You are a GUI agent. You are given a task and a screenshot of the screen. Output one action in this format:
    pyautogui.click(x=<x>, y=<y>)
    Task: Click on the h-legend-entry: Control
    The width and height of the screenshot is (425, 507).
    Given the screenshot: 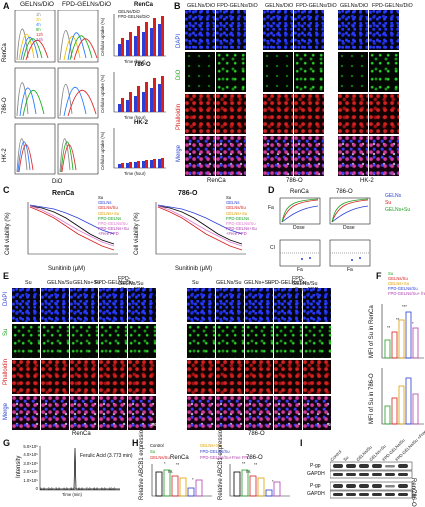 What is the action you would take?
    pyautogui.click(x=157, y=445)
    